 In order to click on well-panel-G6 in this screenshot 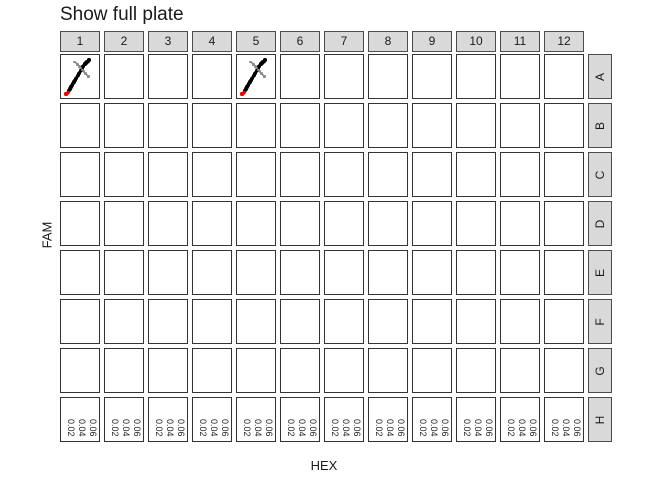, I will do `click(300, 370)`.